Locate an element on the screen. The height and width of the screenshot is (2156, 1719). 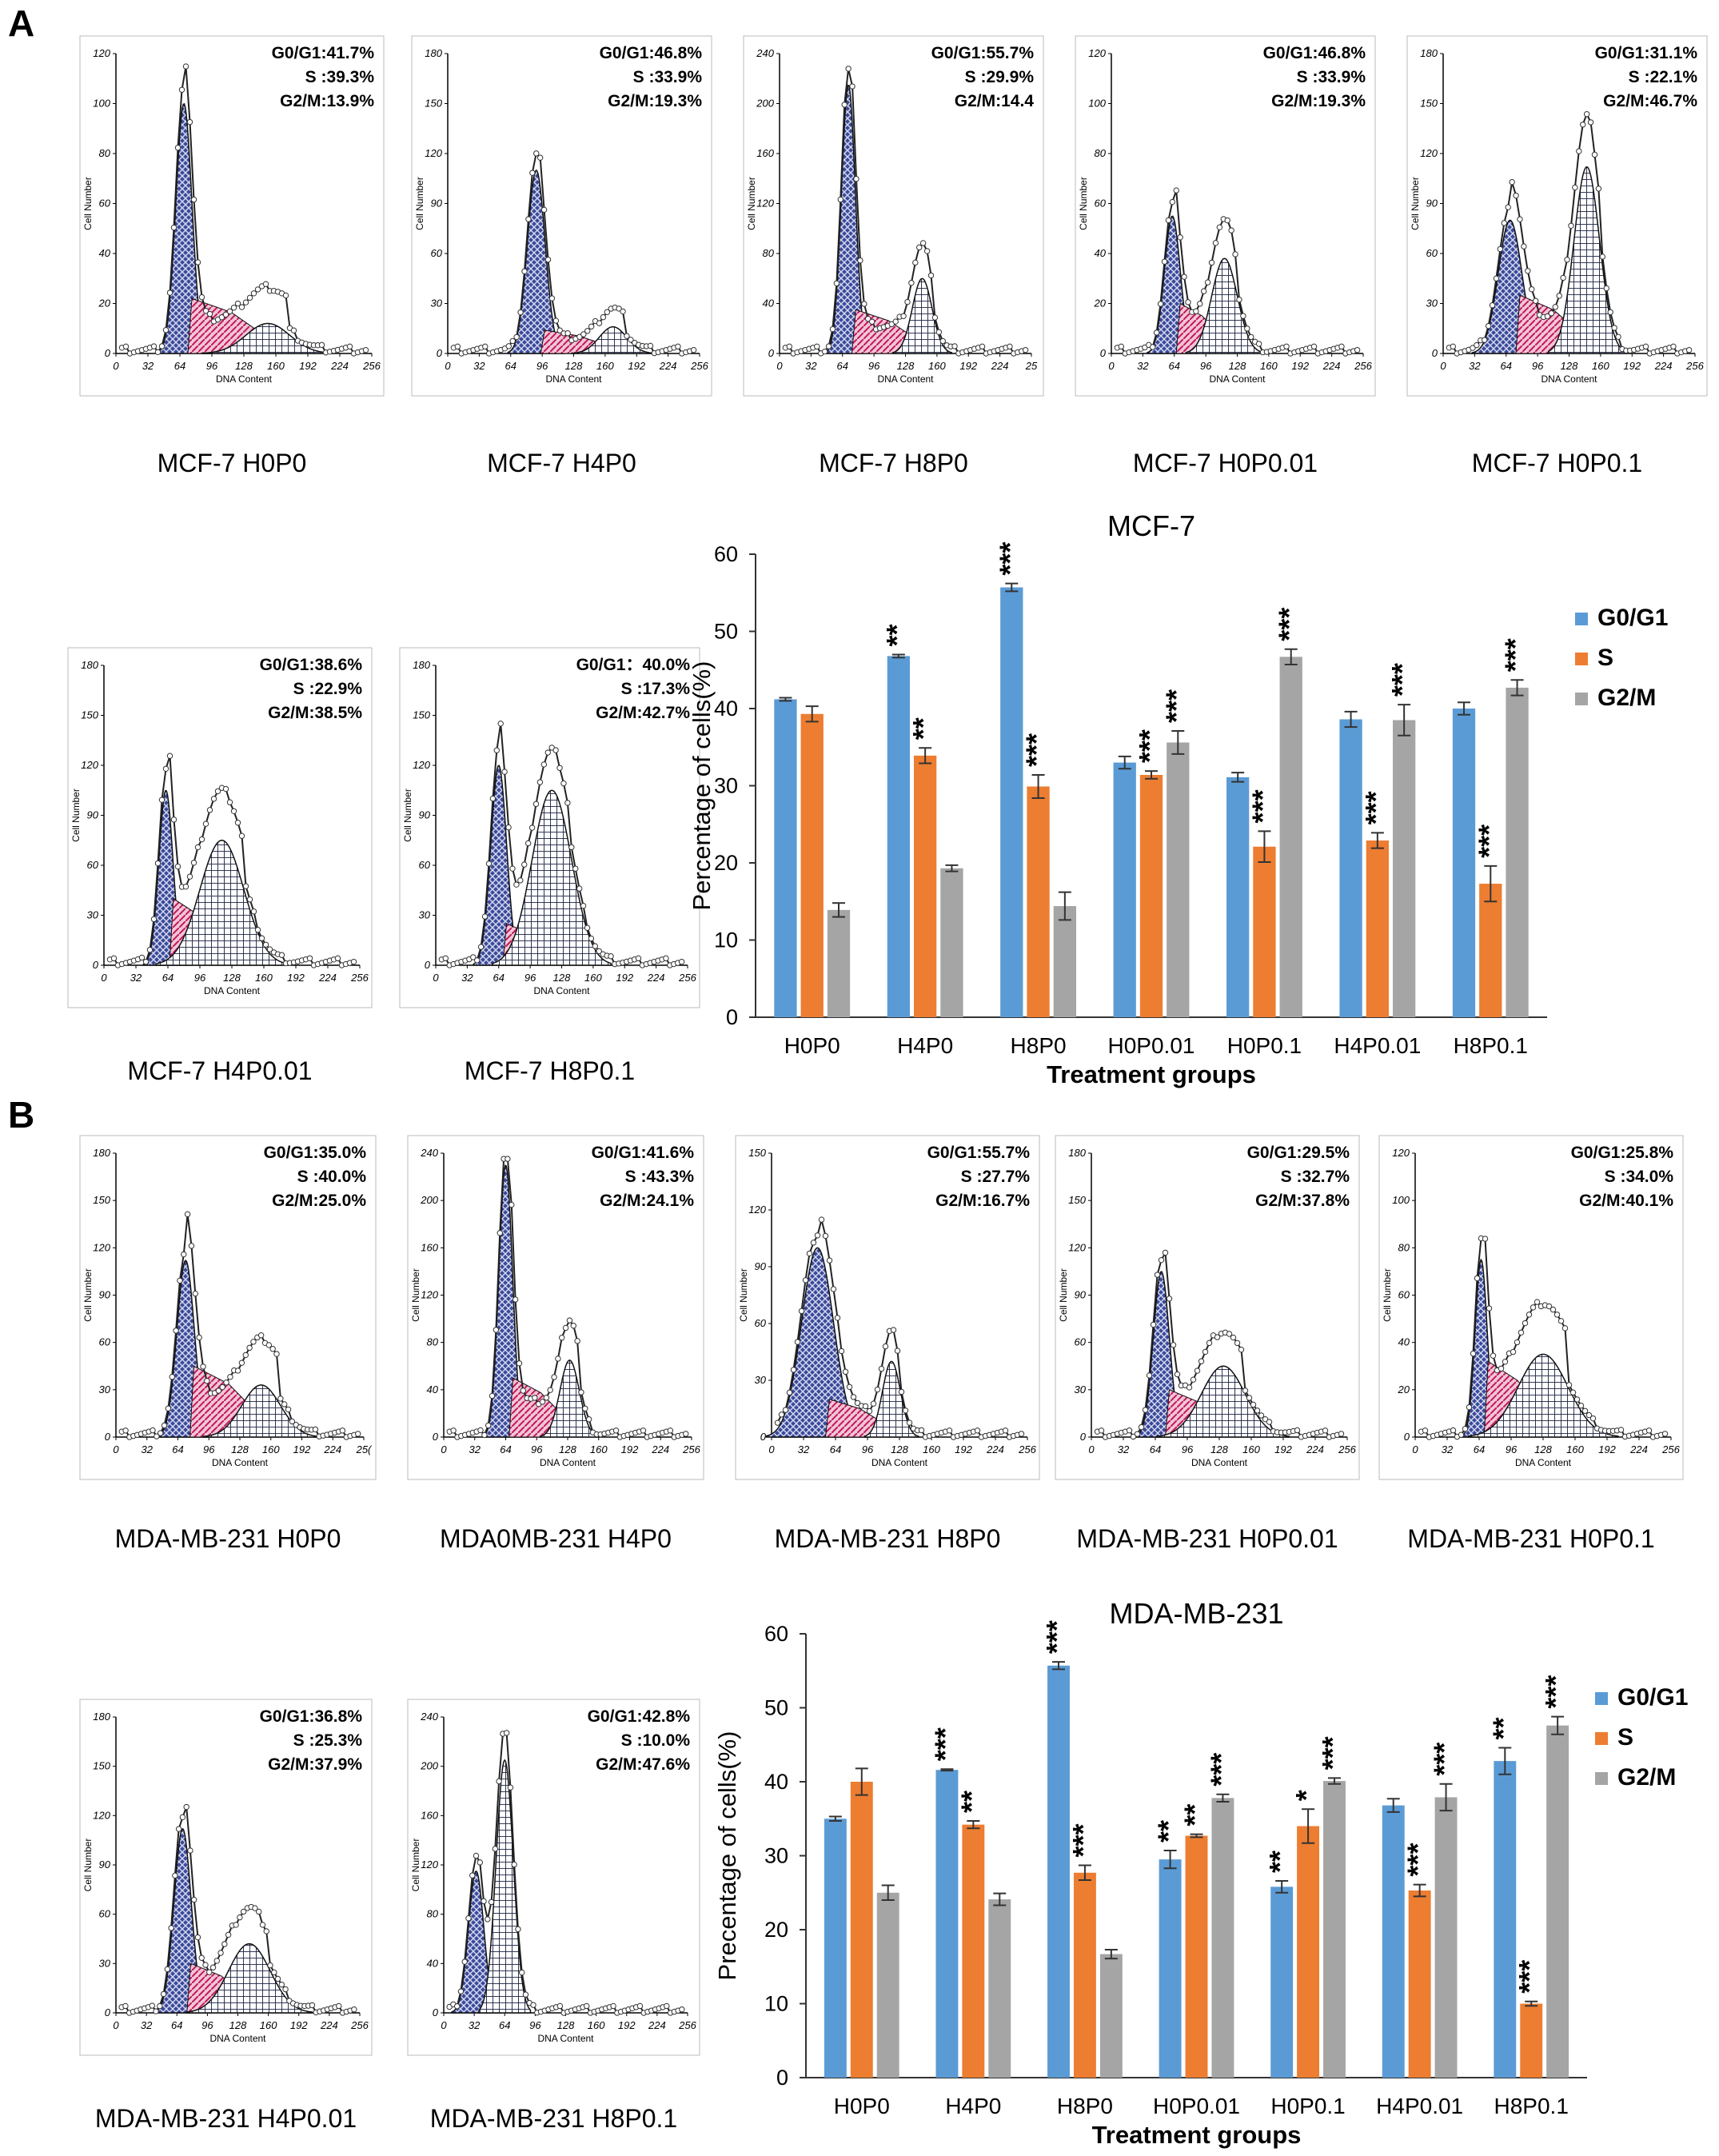
bar-y-tick-label: 0 is located at coordinates (782, 2078).